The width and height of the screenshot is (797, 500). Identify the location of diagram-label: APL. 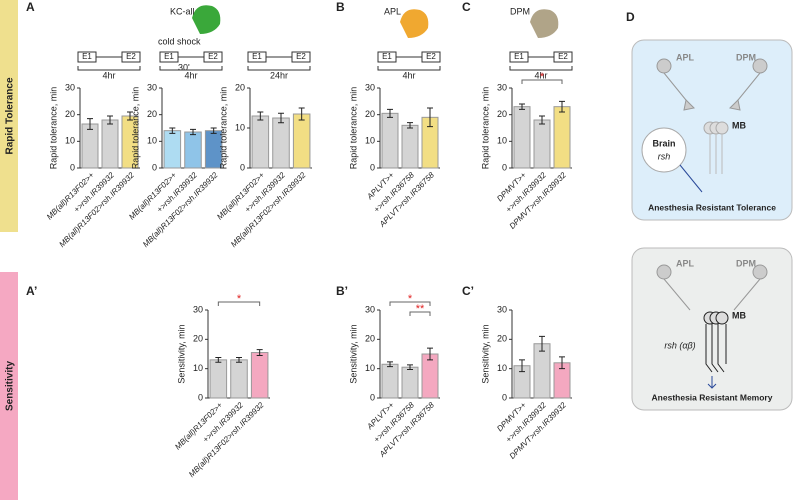
(685, 57).